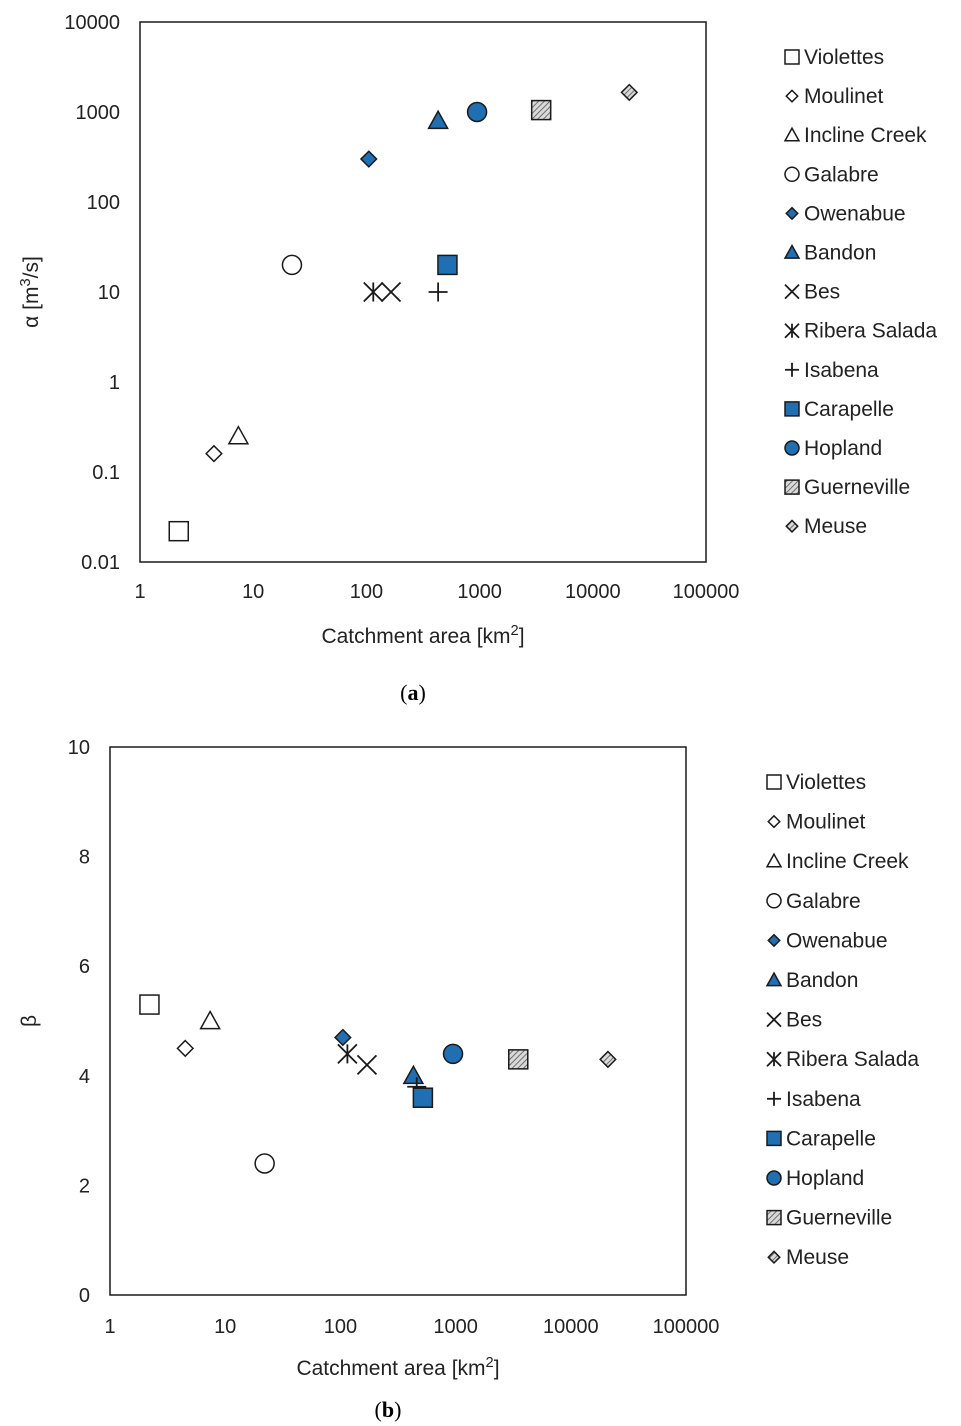 The image size is (961, 1426). I want to click on legend-marker-ribera-salada, so click(774, 1059).